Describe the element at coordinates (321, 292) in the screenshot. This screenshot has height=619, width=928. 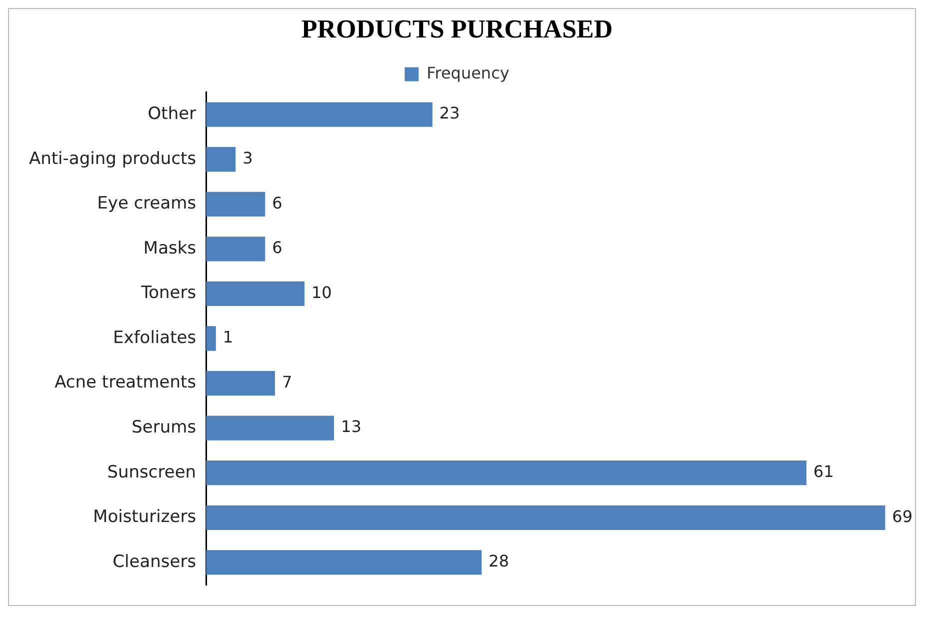
I see `data-label: 10` at that location.